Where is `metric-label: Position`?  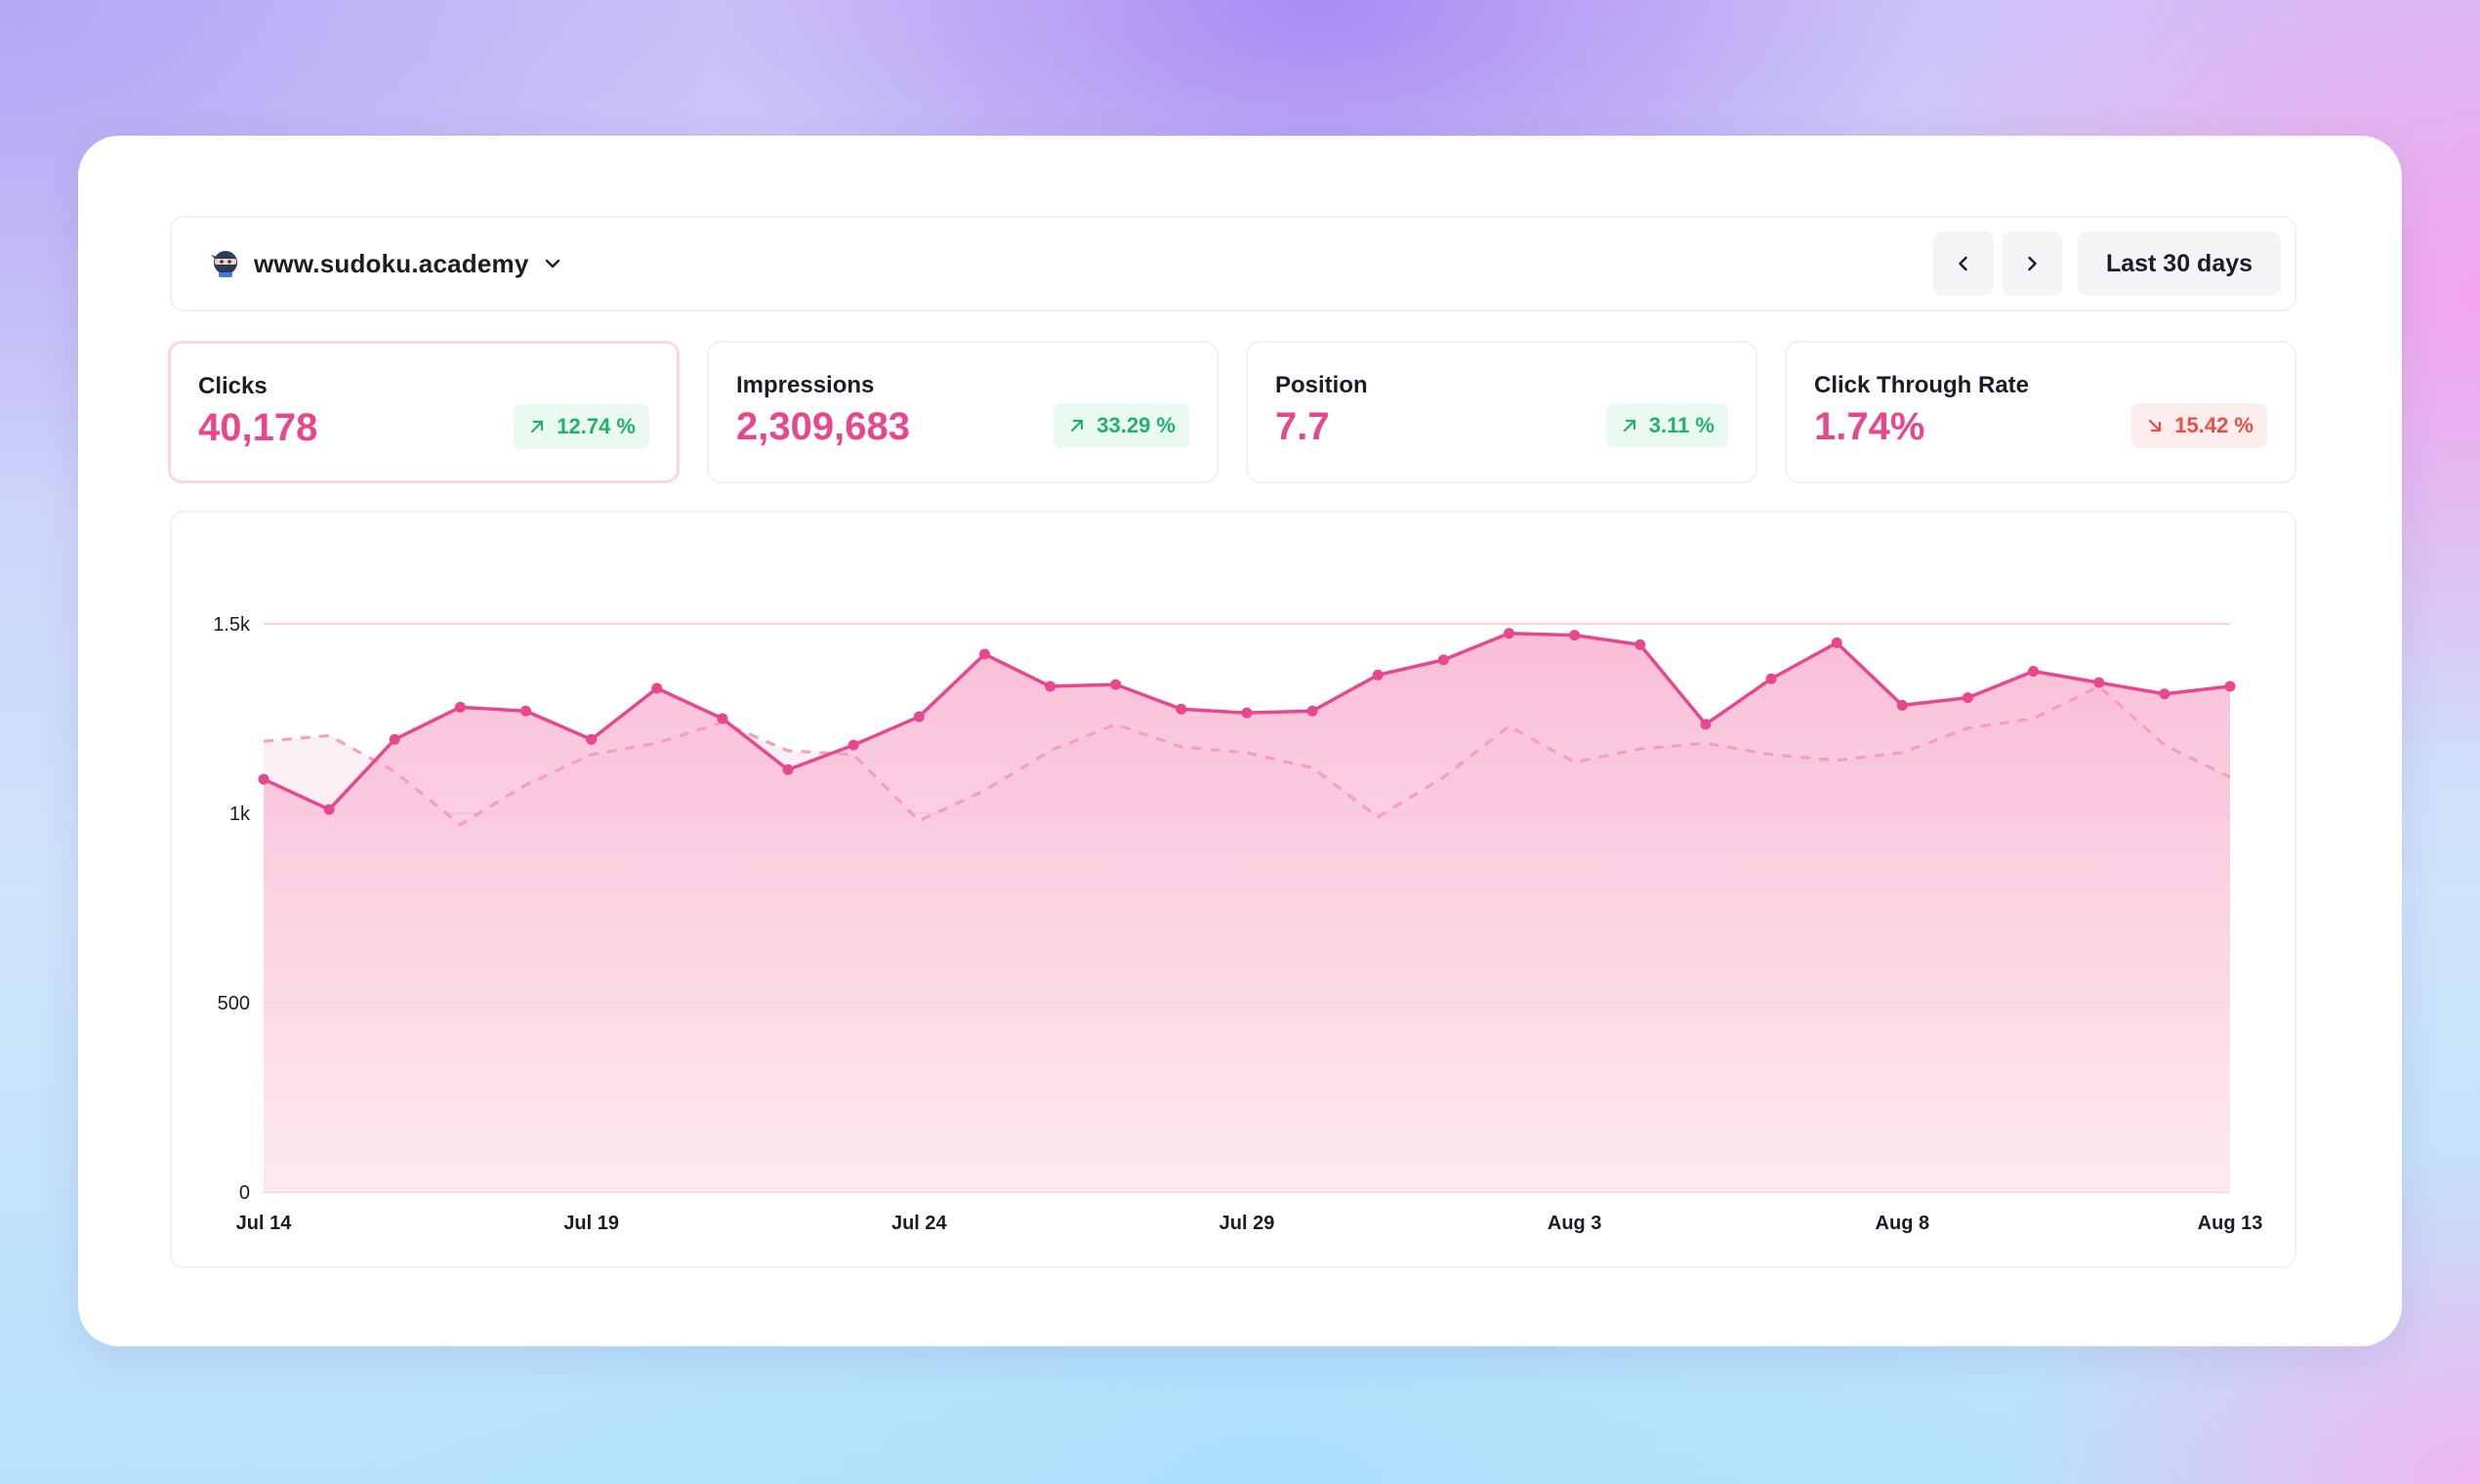 metric-label: Position is located at coordinates (1321, 385).